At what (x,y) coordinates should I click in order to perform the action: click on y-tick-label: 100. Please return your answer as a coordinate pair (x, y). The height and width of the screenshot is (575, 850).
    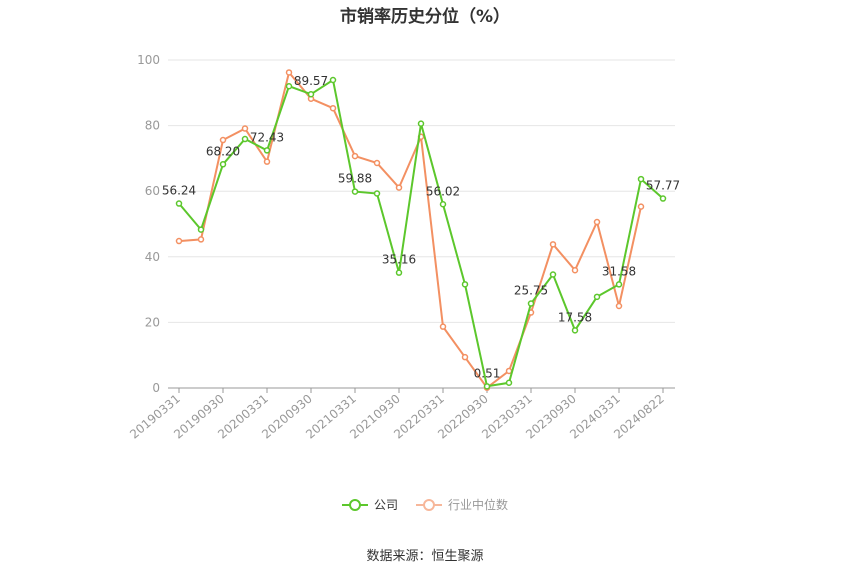
    Looking at the image, I should click on (148, 60).